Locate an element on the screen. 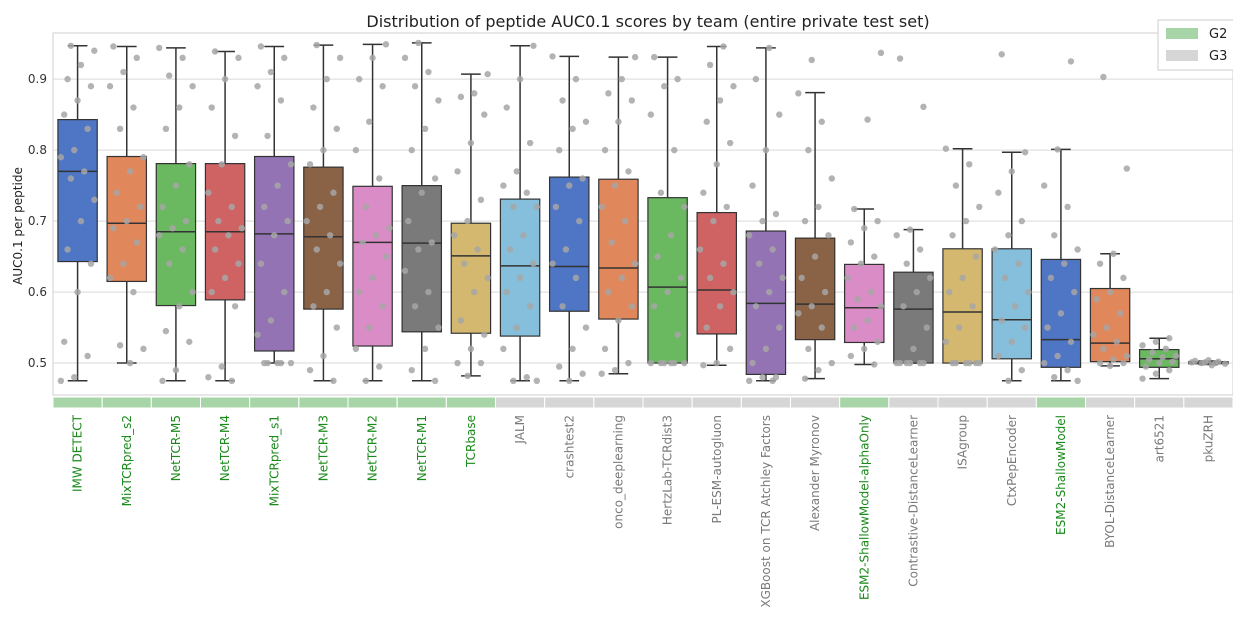 This screenshot has height=626, width=1233. x-tick-label-esm2-shallowmodel-alphaonly: ESM2-ShallowModel-alphaOnly is located at coordinates (864, 507).